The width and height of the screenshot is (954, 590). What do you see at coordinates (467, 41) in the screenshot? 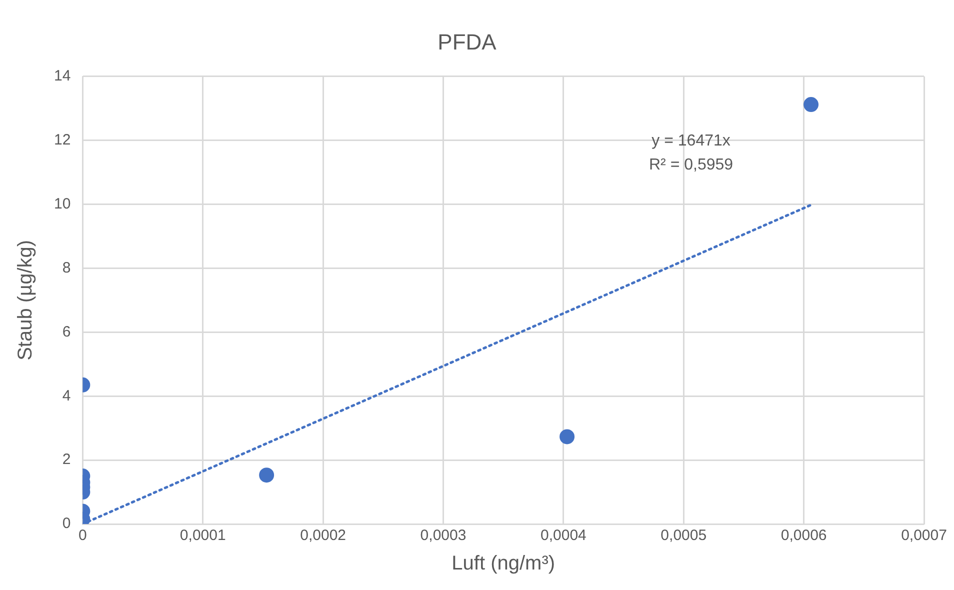
I see `chart-title: PFDA` at bounding box center [467, 41].